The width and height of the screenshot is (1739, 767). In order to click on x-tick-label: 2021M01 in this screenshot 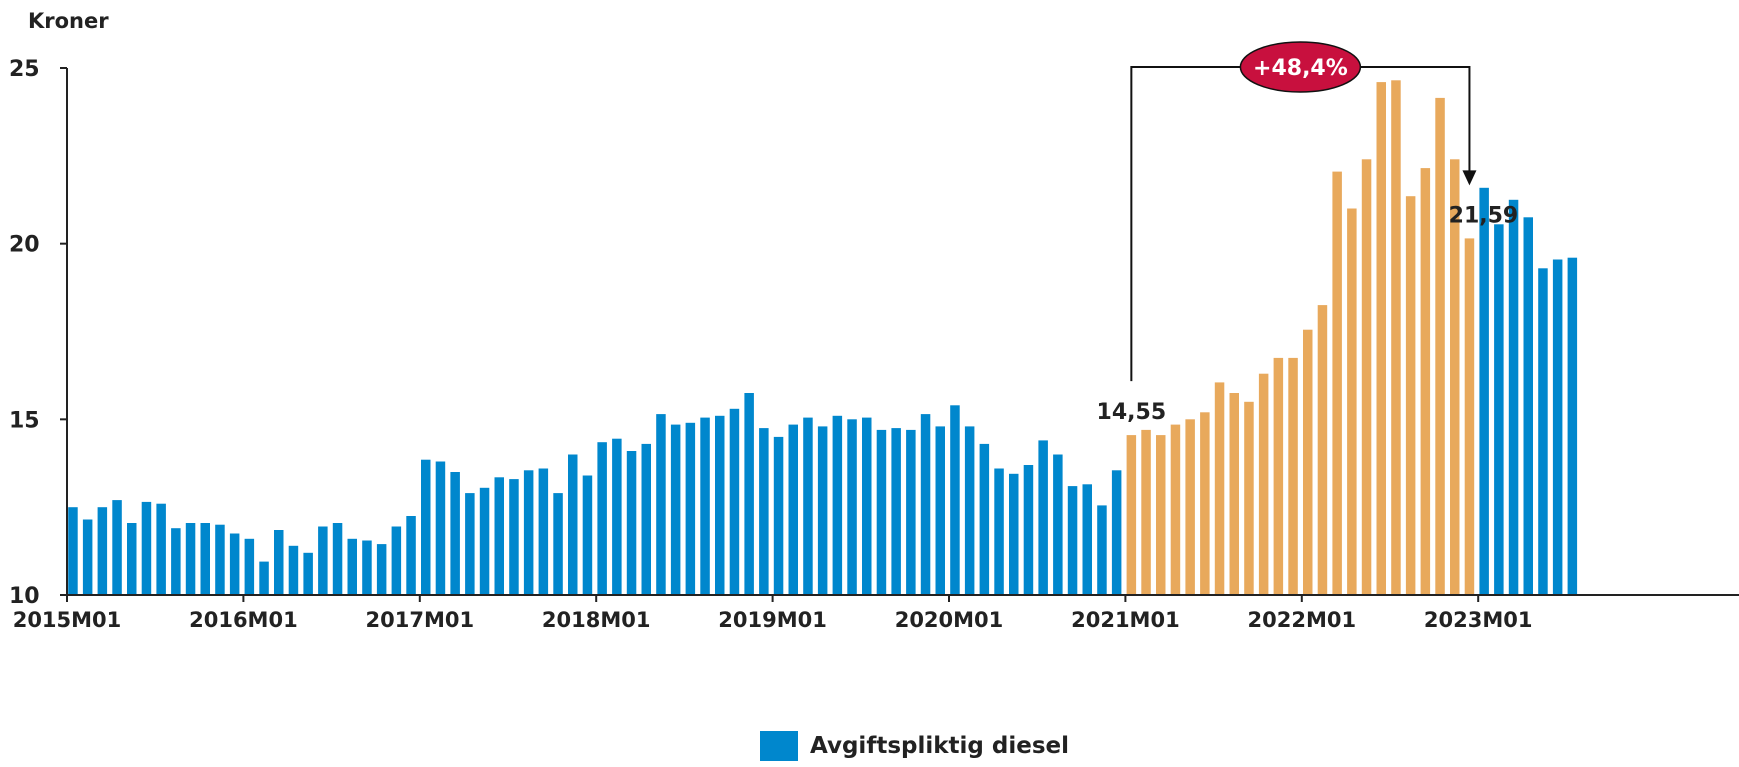, I will do `click(1125, 620)`.